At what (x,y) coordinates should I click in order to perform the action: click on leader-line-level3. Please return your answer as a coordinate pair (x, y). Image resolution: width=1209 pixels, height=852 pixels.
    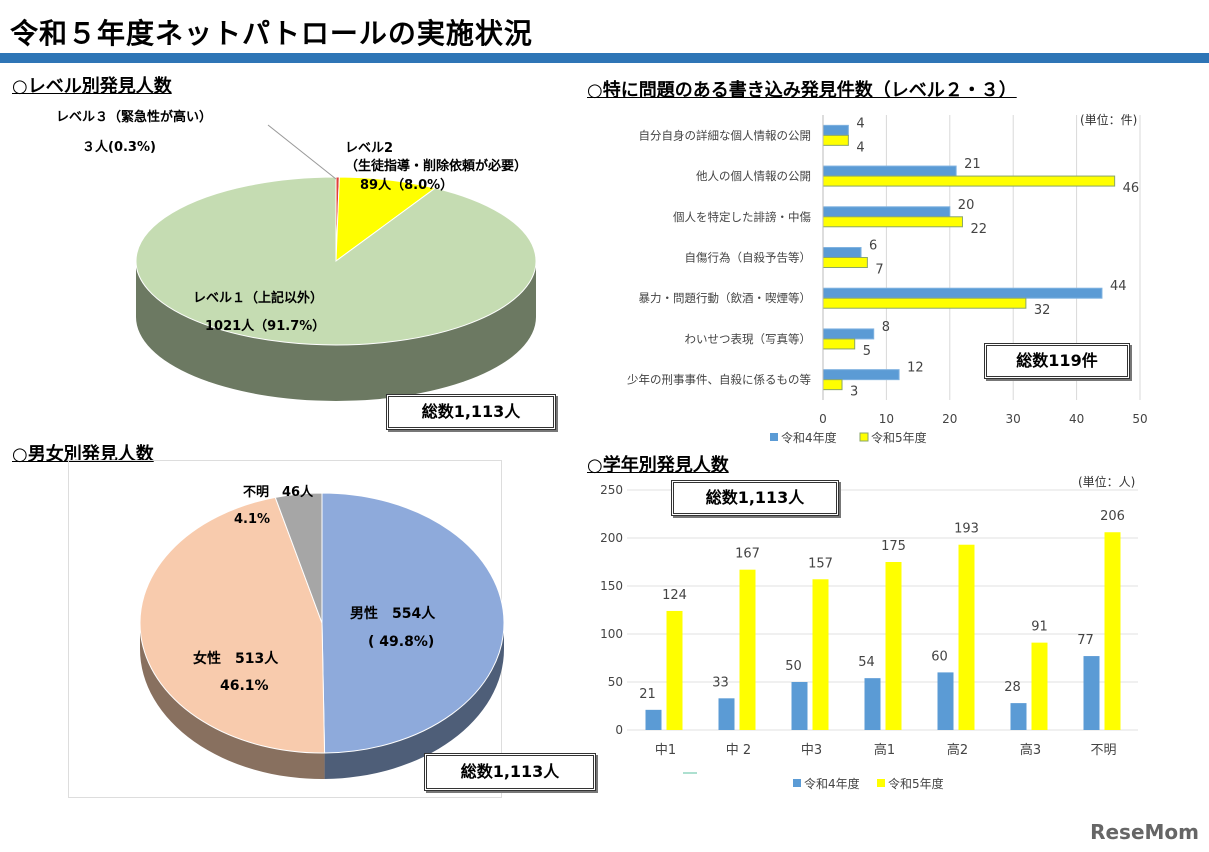
    Looking at the image, I should click on (302, 152).